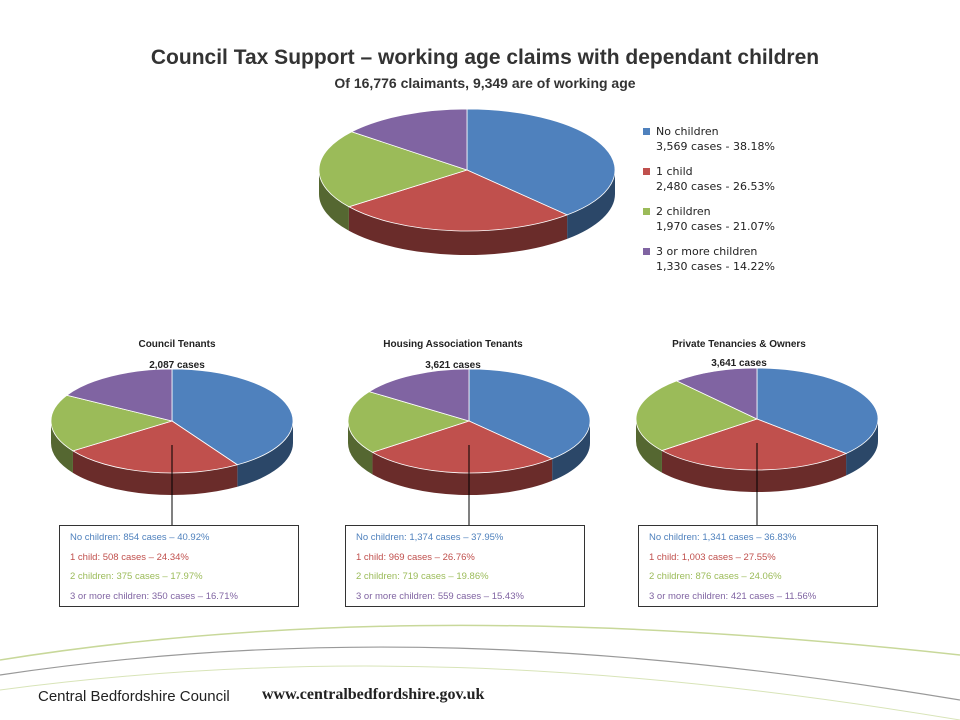  What do you see at coordinates (453, 344) in the screenshot?
I see `housing-association-title: Housing Association Tenants` at bounding box center [453, 344].